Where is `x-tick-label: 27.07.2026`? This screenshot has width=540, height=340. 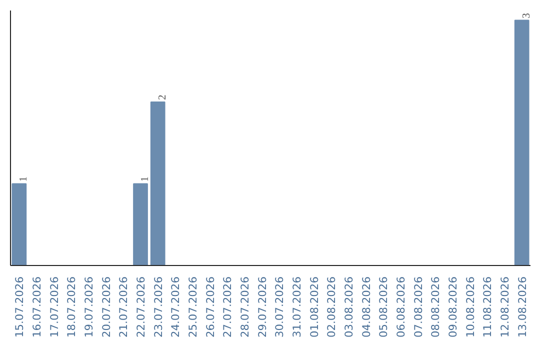
x-tick-label: 27.07.2026 is located at coordinates (227, 307).